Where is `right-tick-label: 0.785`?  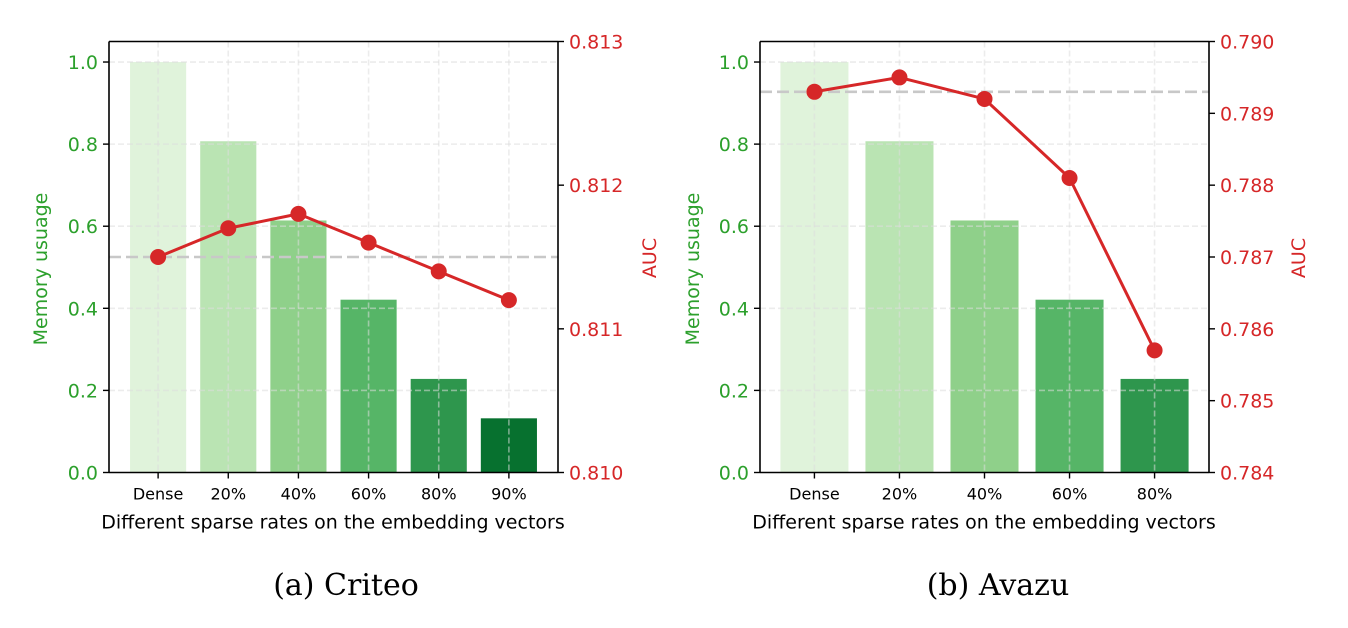
right-tick-label: 0.785 is located at coordinates (1247, 402).